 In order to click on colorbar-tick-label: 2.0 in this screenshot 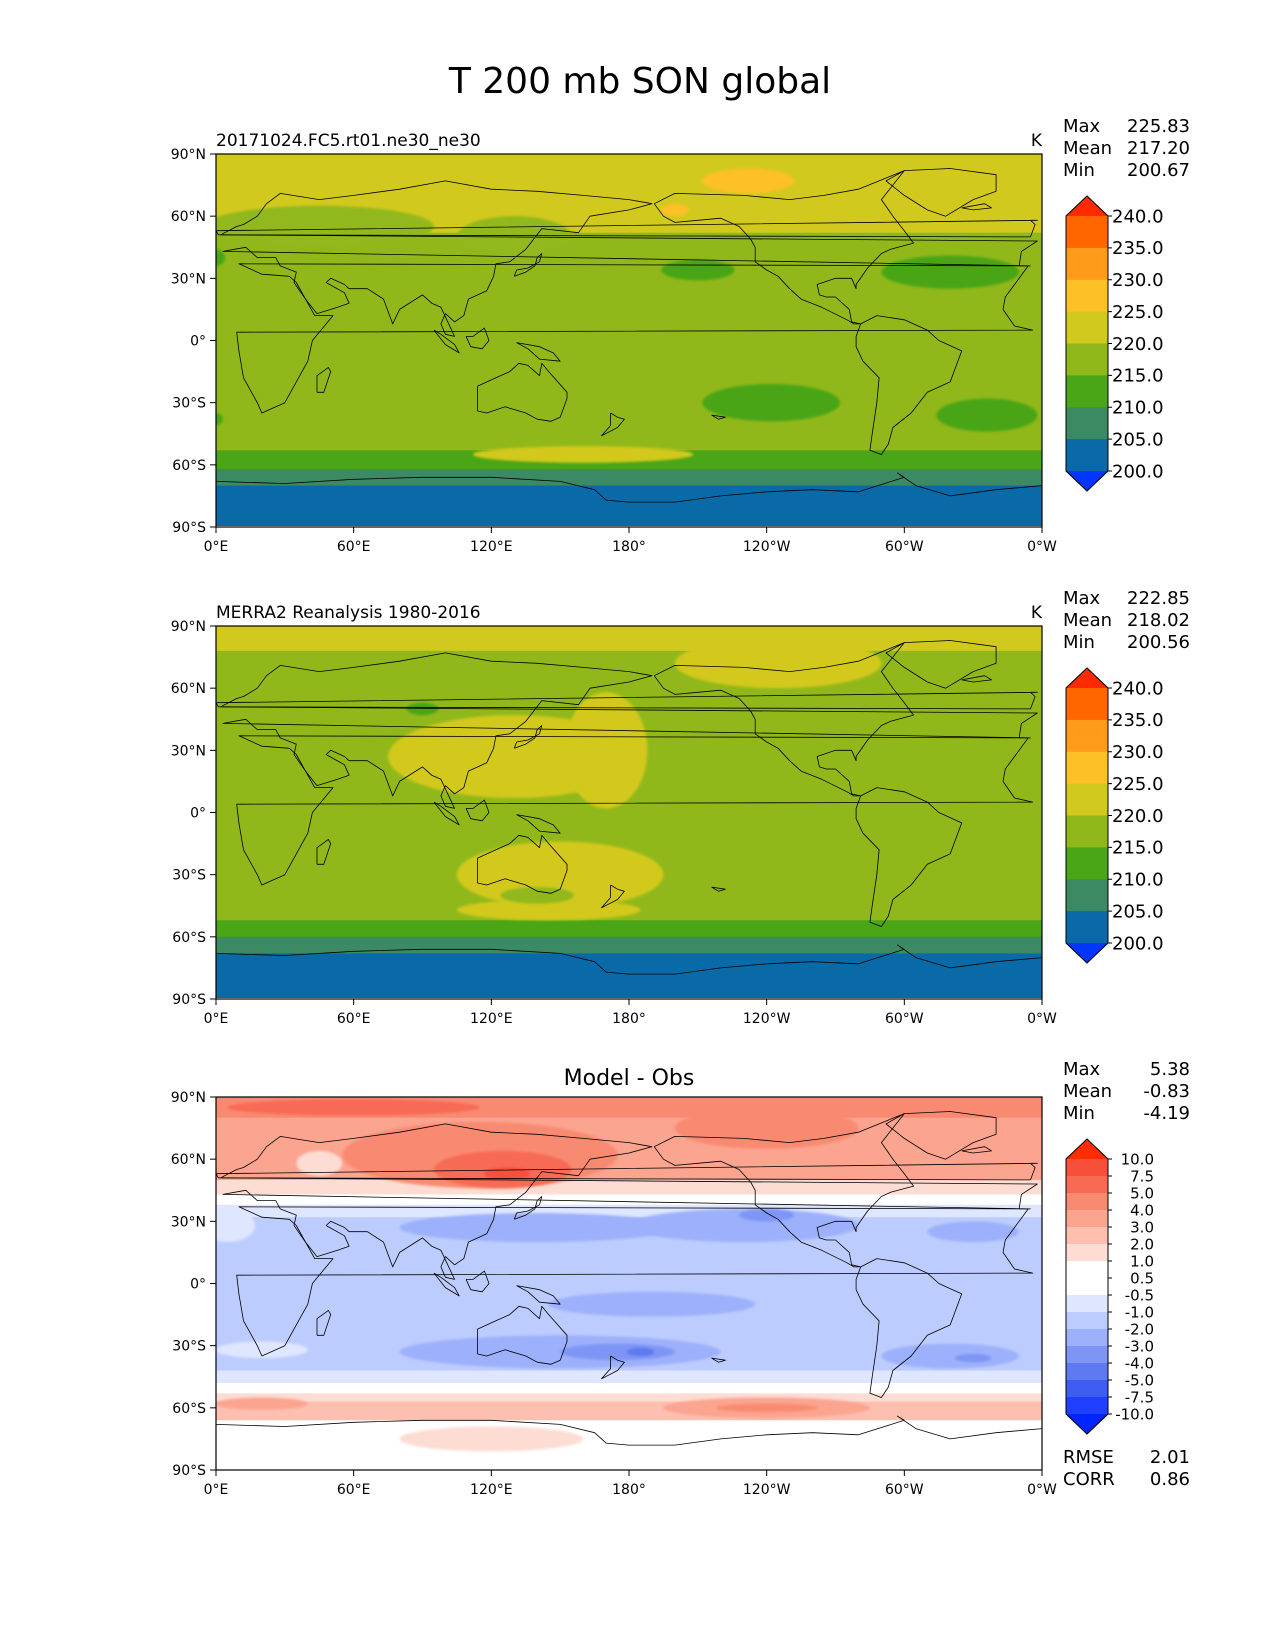, I will do `click(1142, 1244)`.